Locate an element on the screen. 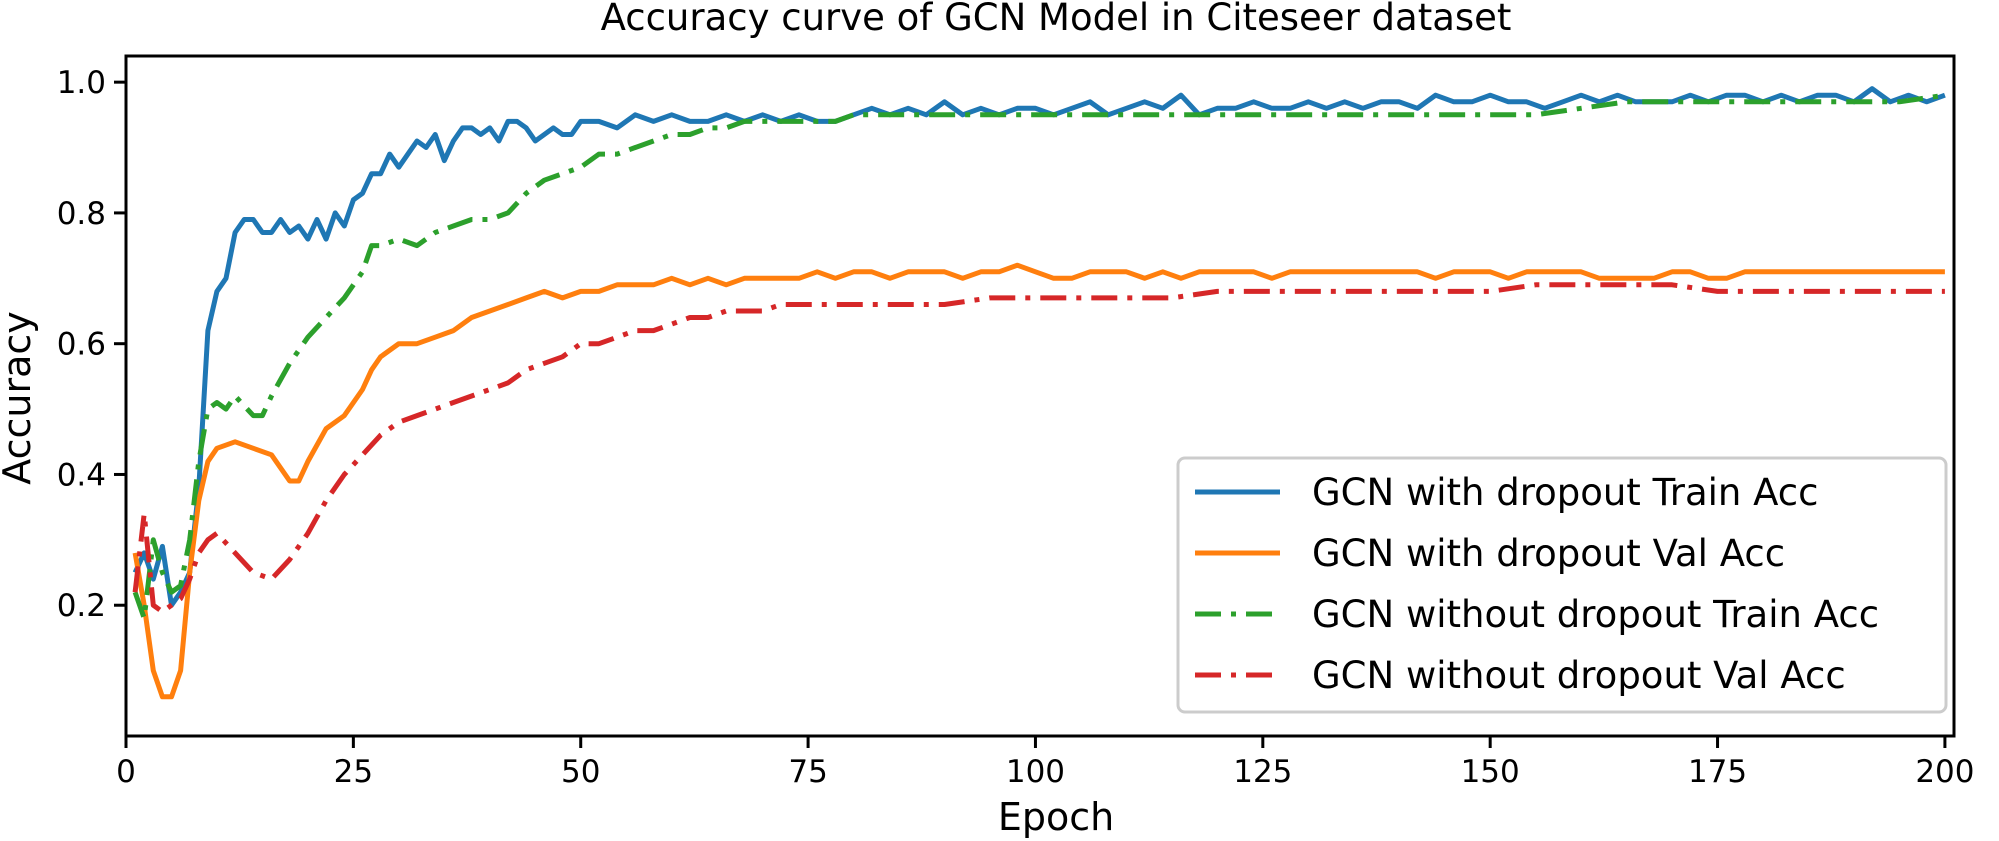  y-axis: 0.2 0.4 0.6 0.8 1.0 is located at coordinates (91, 344).